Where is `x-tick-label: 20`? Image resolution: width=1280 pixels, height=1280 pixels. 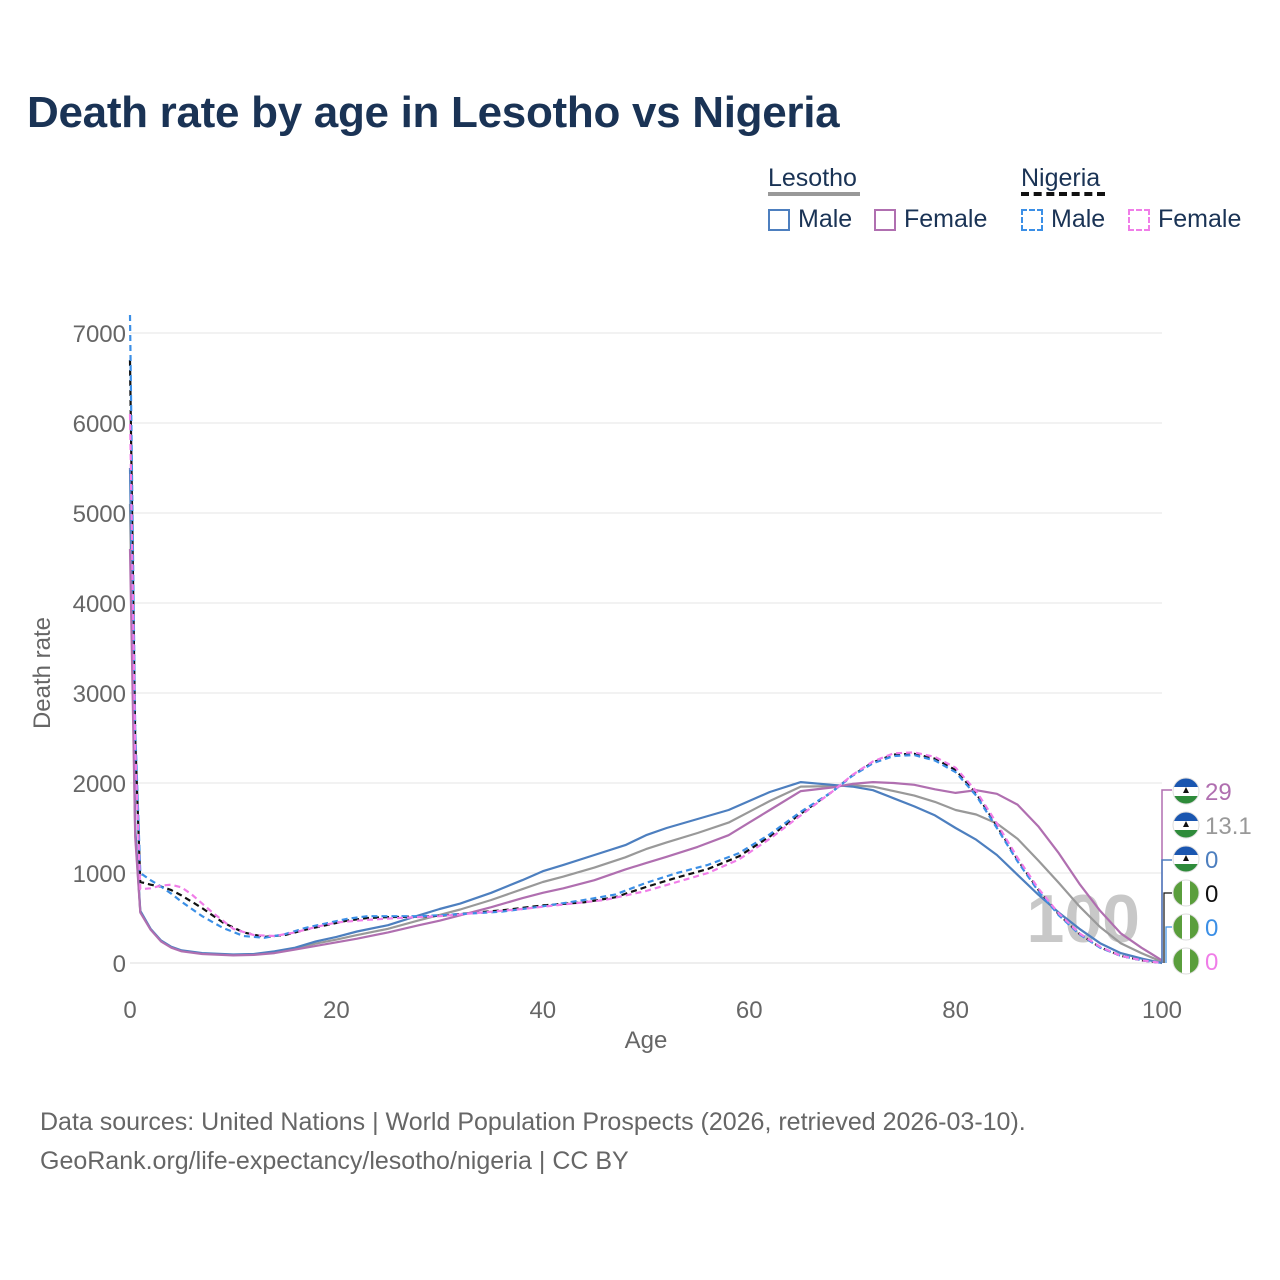
x-tick-label: 20 is located at coordinates (336, 1010).